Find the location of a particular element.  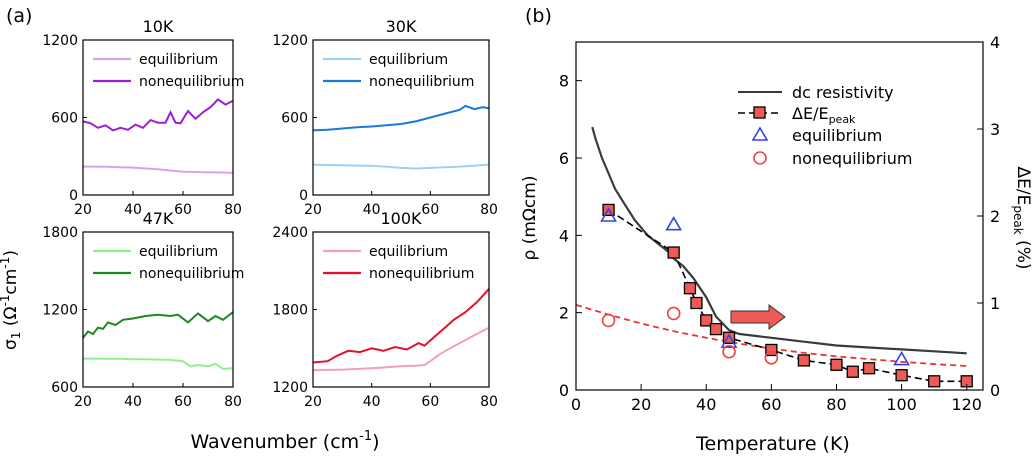

panel-b-label: (b) is located at coordinates (538, 16).